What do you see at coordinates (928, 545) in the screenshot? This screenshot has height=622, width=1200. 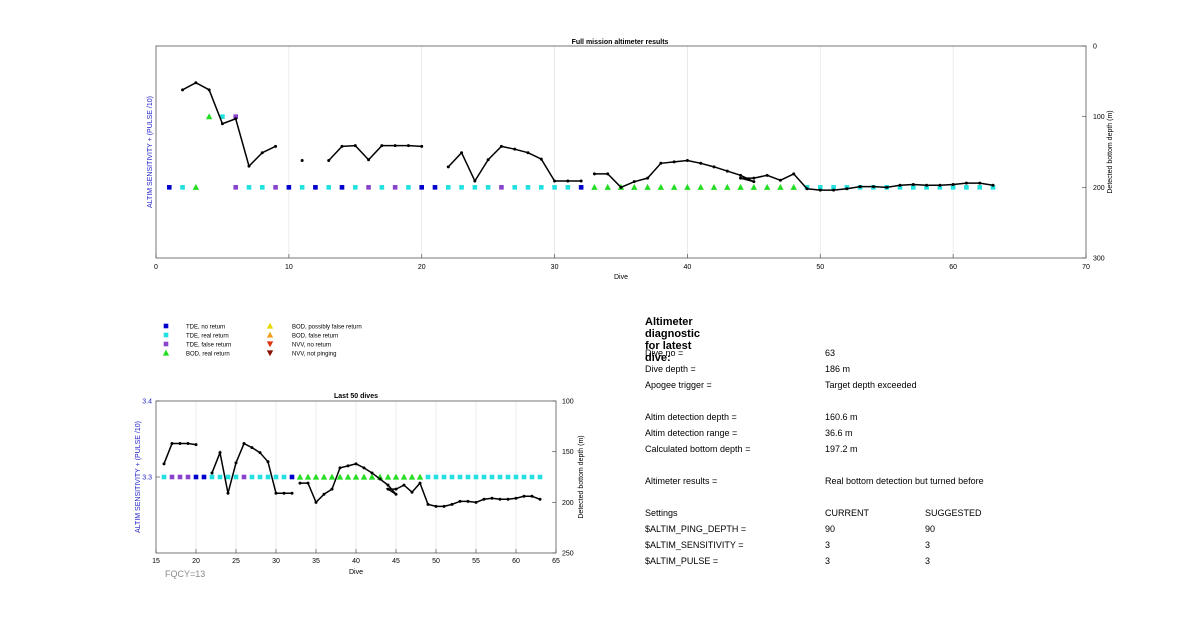 I see `sensitivity-suggested: 3` at bounding box center [928, 545].